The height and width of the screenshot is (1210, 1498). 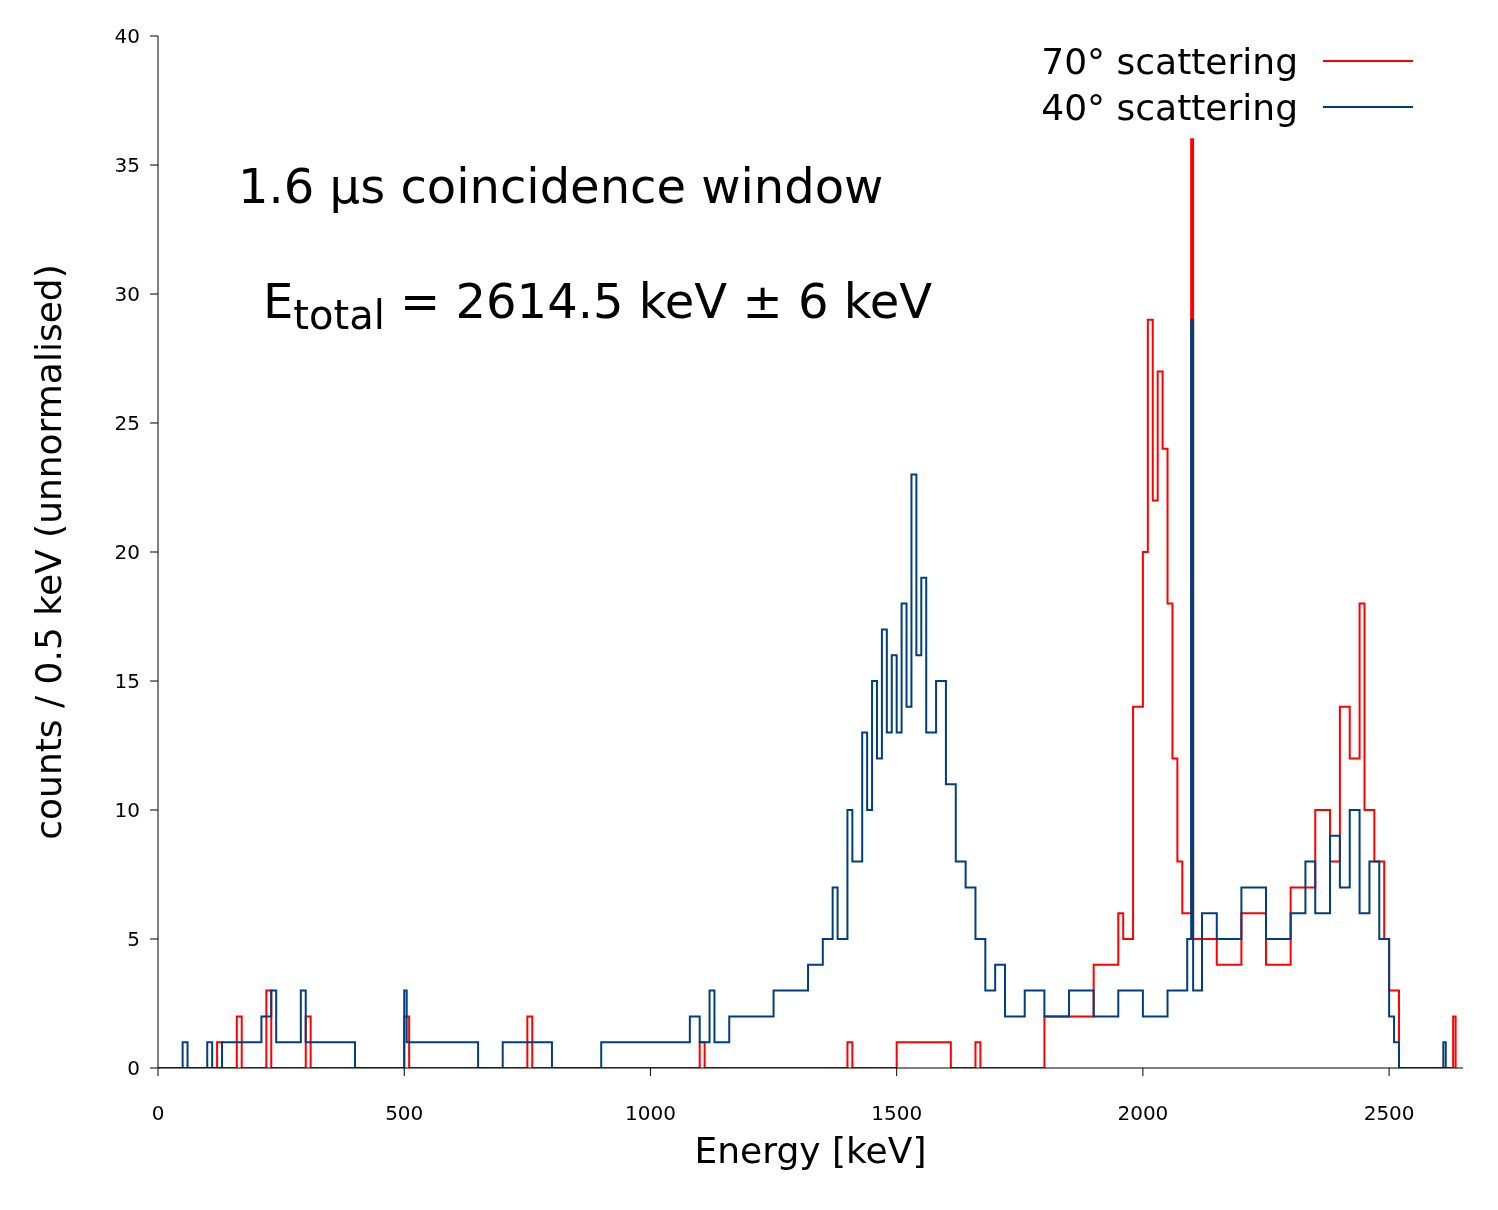 What do you see at coordinates (404, 1113) in the screenshot?
I see `x-tick-label: 500` at bounding box center [404, 1113].